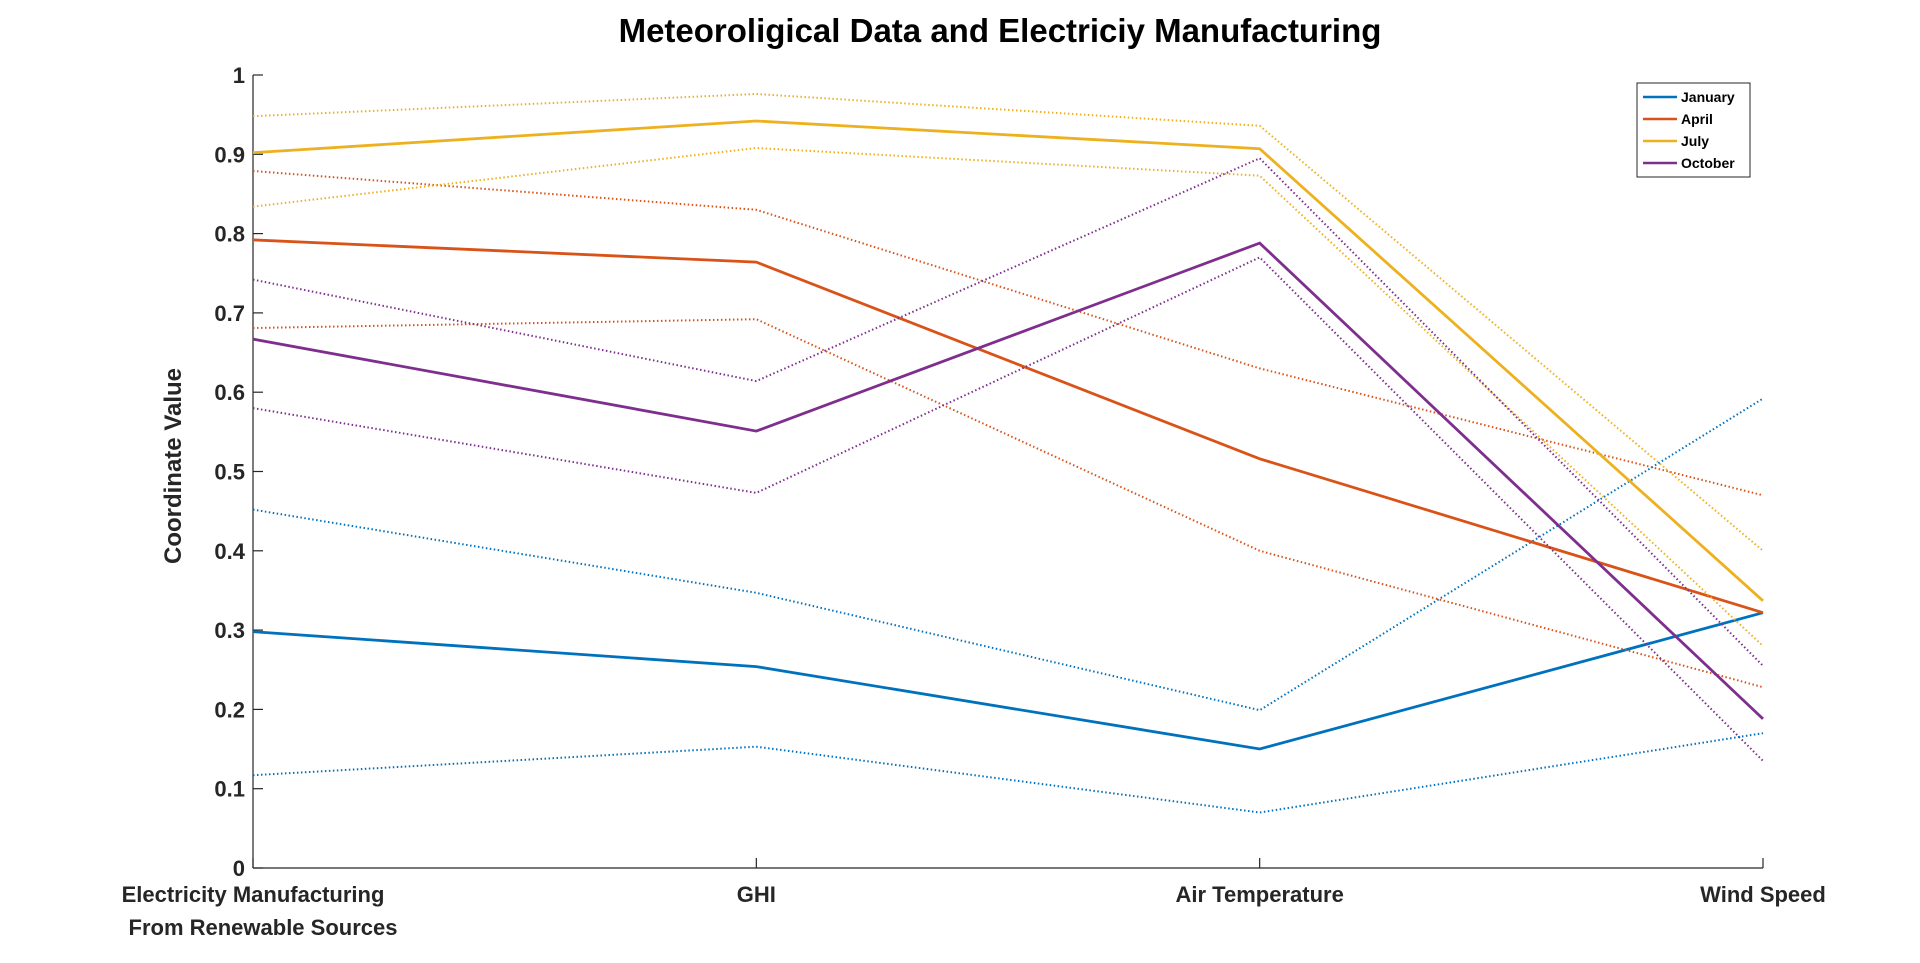 The image size is (1920, 963). What do you see at coordinates (239, 75) in the screenshot?
I see `y-tick-label: 1` at bounding box center [239, 75].